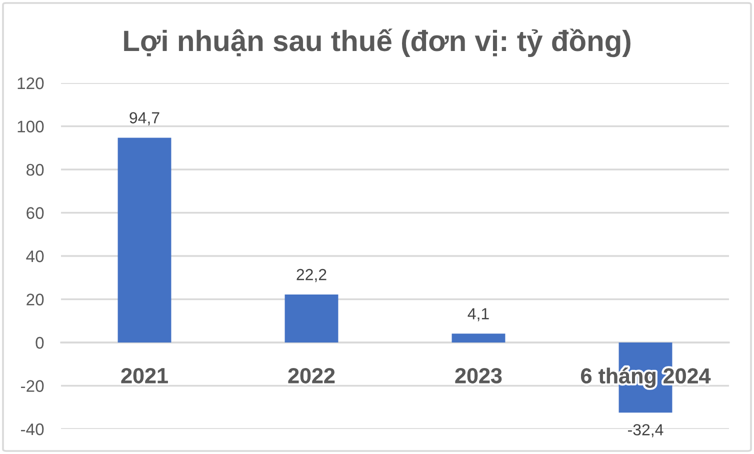  Describe the element at coordinates (478, 376) in the screenshot. I see `x-tick-label: 2023` at that location.